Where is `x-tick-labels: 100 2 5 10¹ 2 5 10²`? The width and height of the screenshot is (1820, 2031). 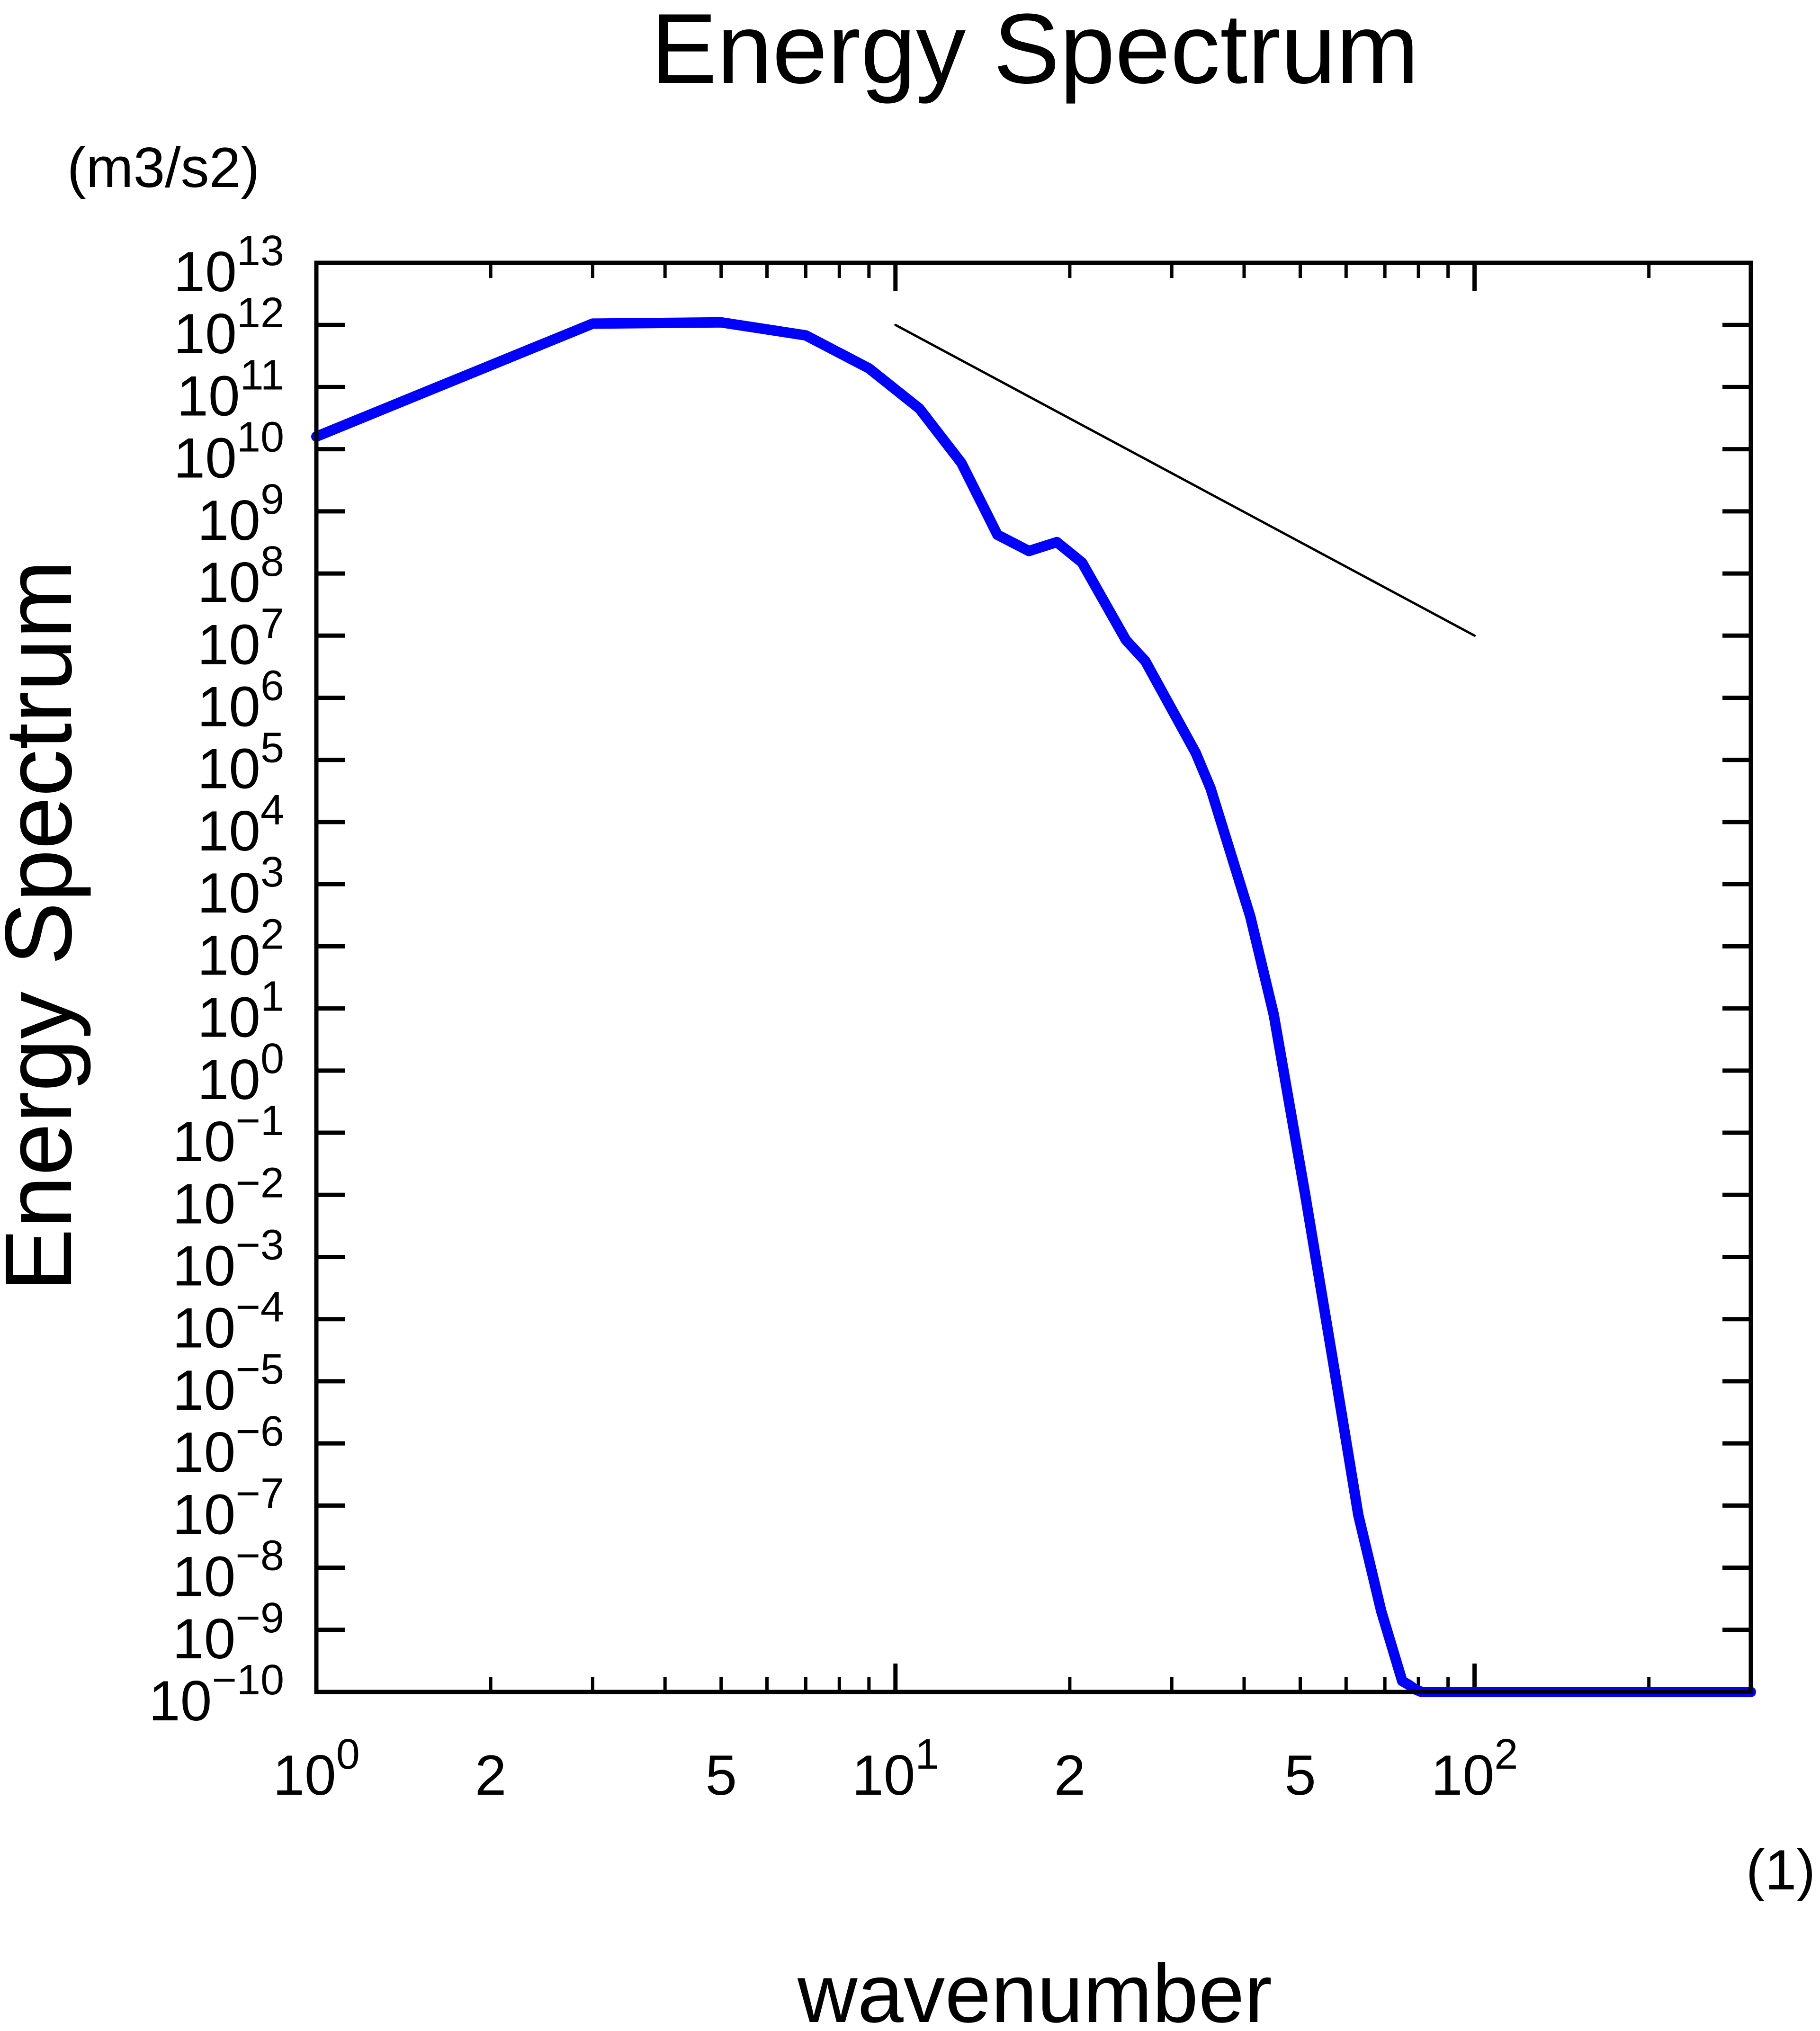
x-tick-labels: 100 2 5 10¹ 2 5 10² is located at coordinates (895, 1769).